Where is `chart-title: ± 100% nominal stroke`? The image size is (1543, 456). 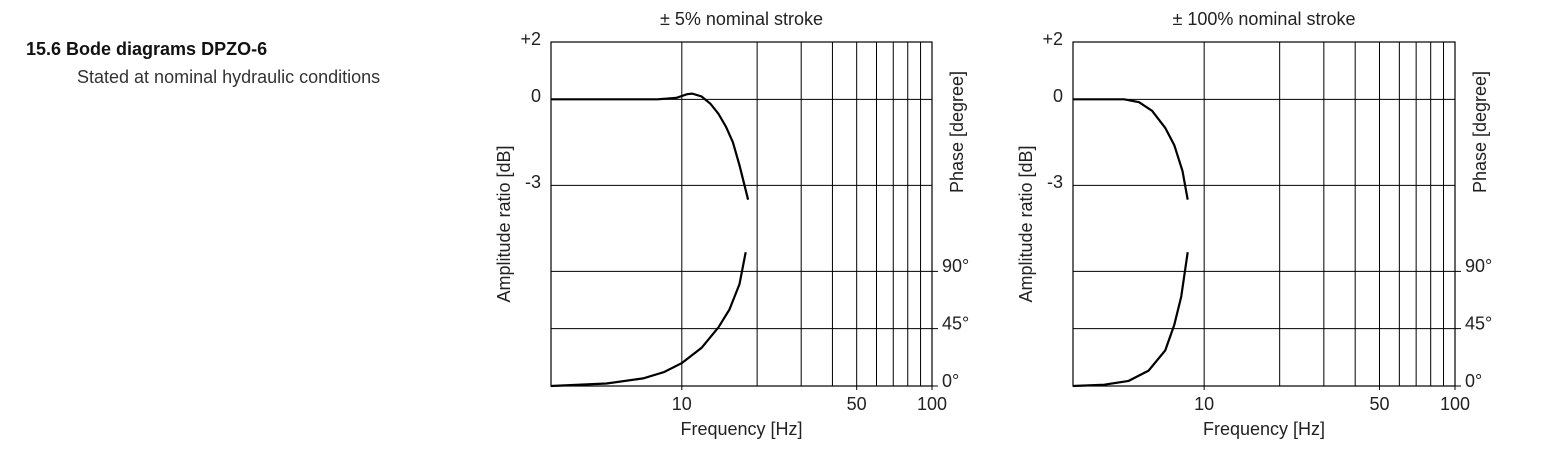
chart-title: ± 100% nominal stroke is located at coordinates (1264, 19).